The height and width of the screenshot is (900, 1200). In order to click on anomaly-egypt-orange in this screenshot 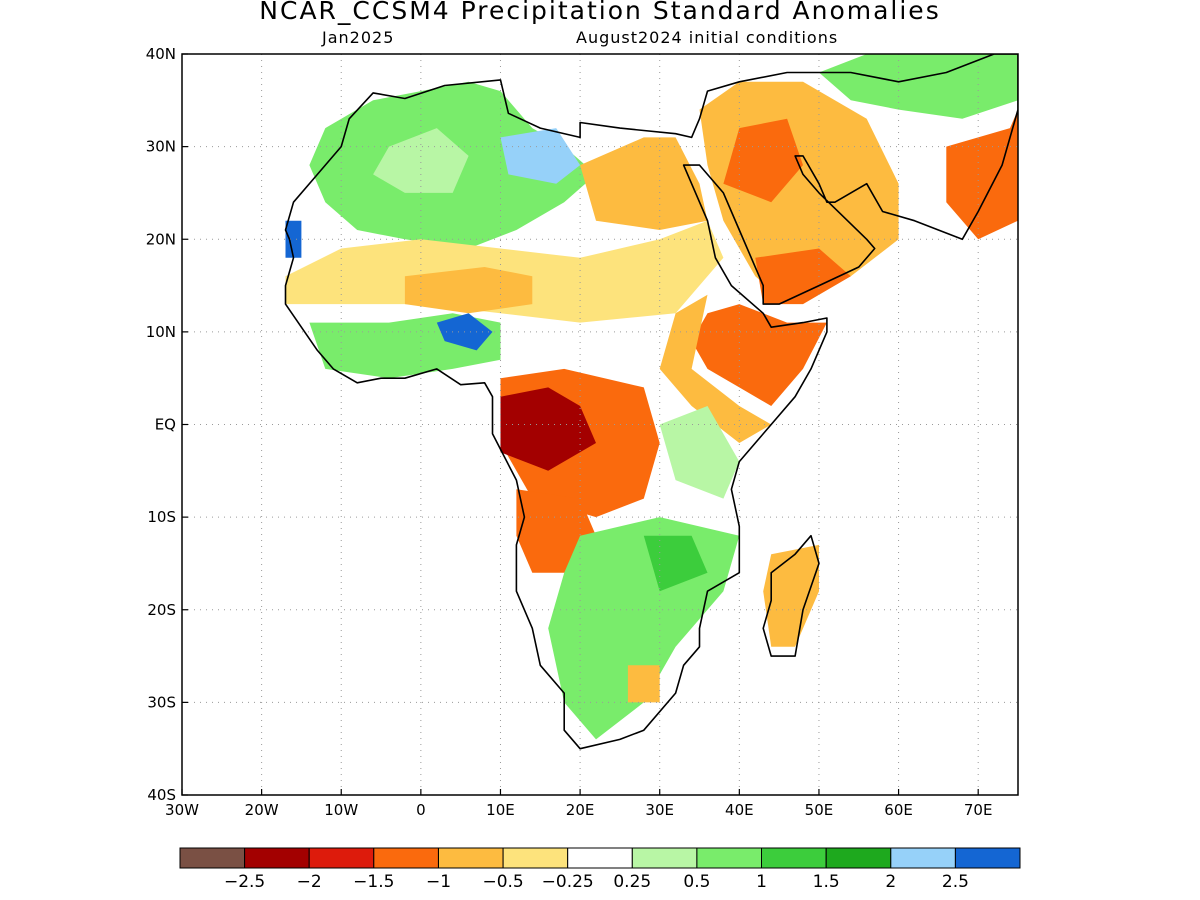, I will do `click(644, 183)`.